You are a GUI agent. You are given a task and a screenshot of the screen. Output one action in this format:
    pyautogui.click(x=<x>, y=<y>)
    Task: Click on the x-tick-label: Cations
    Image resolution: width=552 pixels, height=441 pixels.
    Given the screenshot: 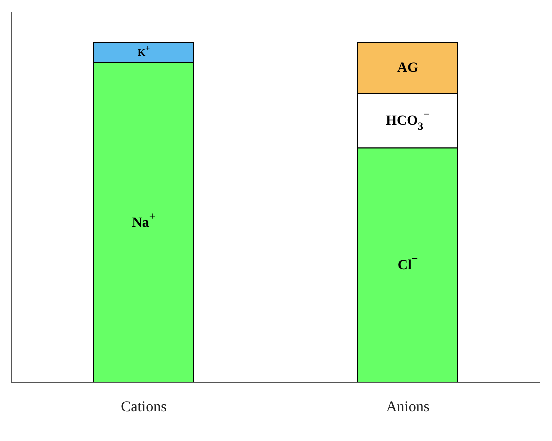 What is the action you would take?
    pyautogui.click(x=144, y=408)
    